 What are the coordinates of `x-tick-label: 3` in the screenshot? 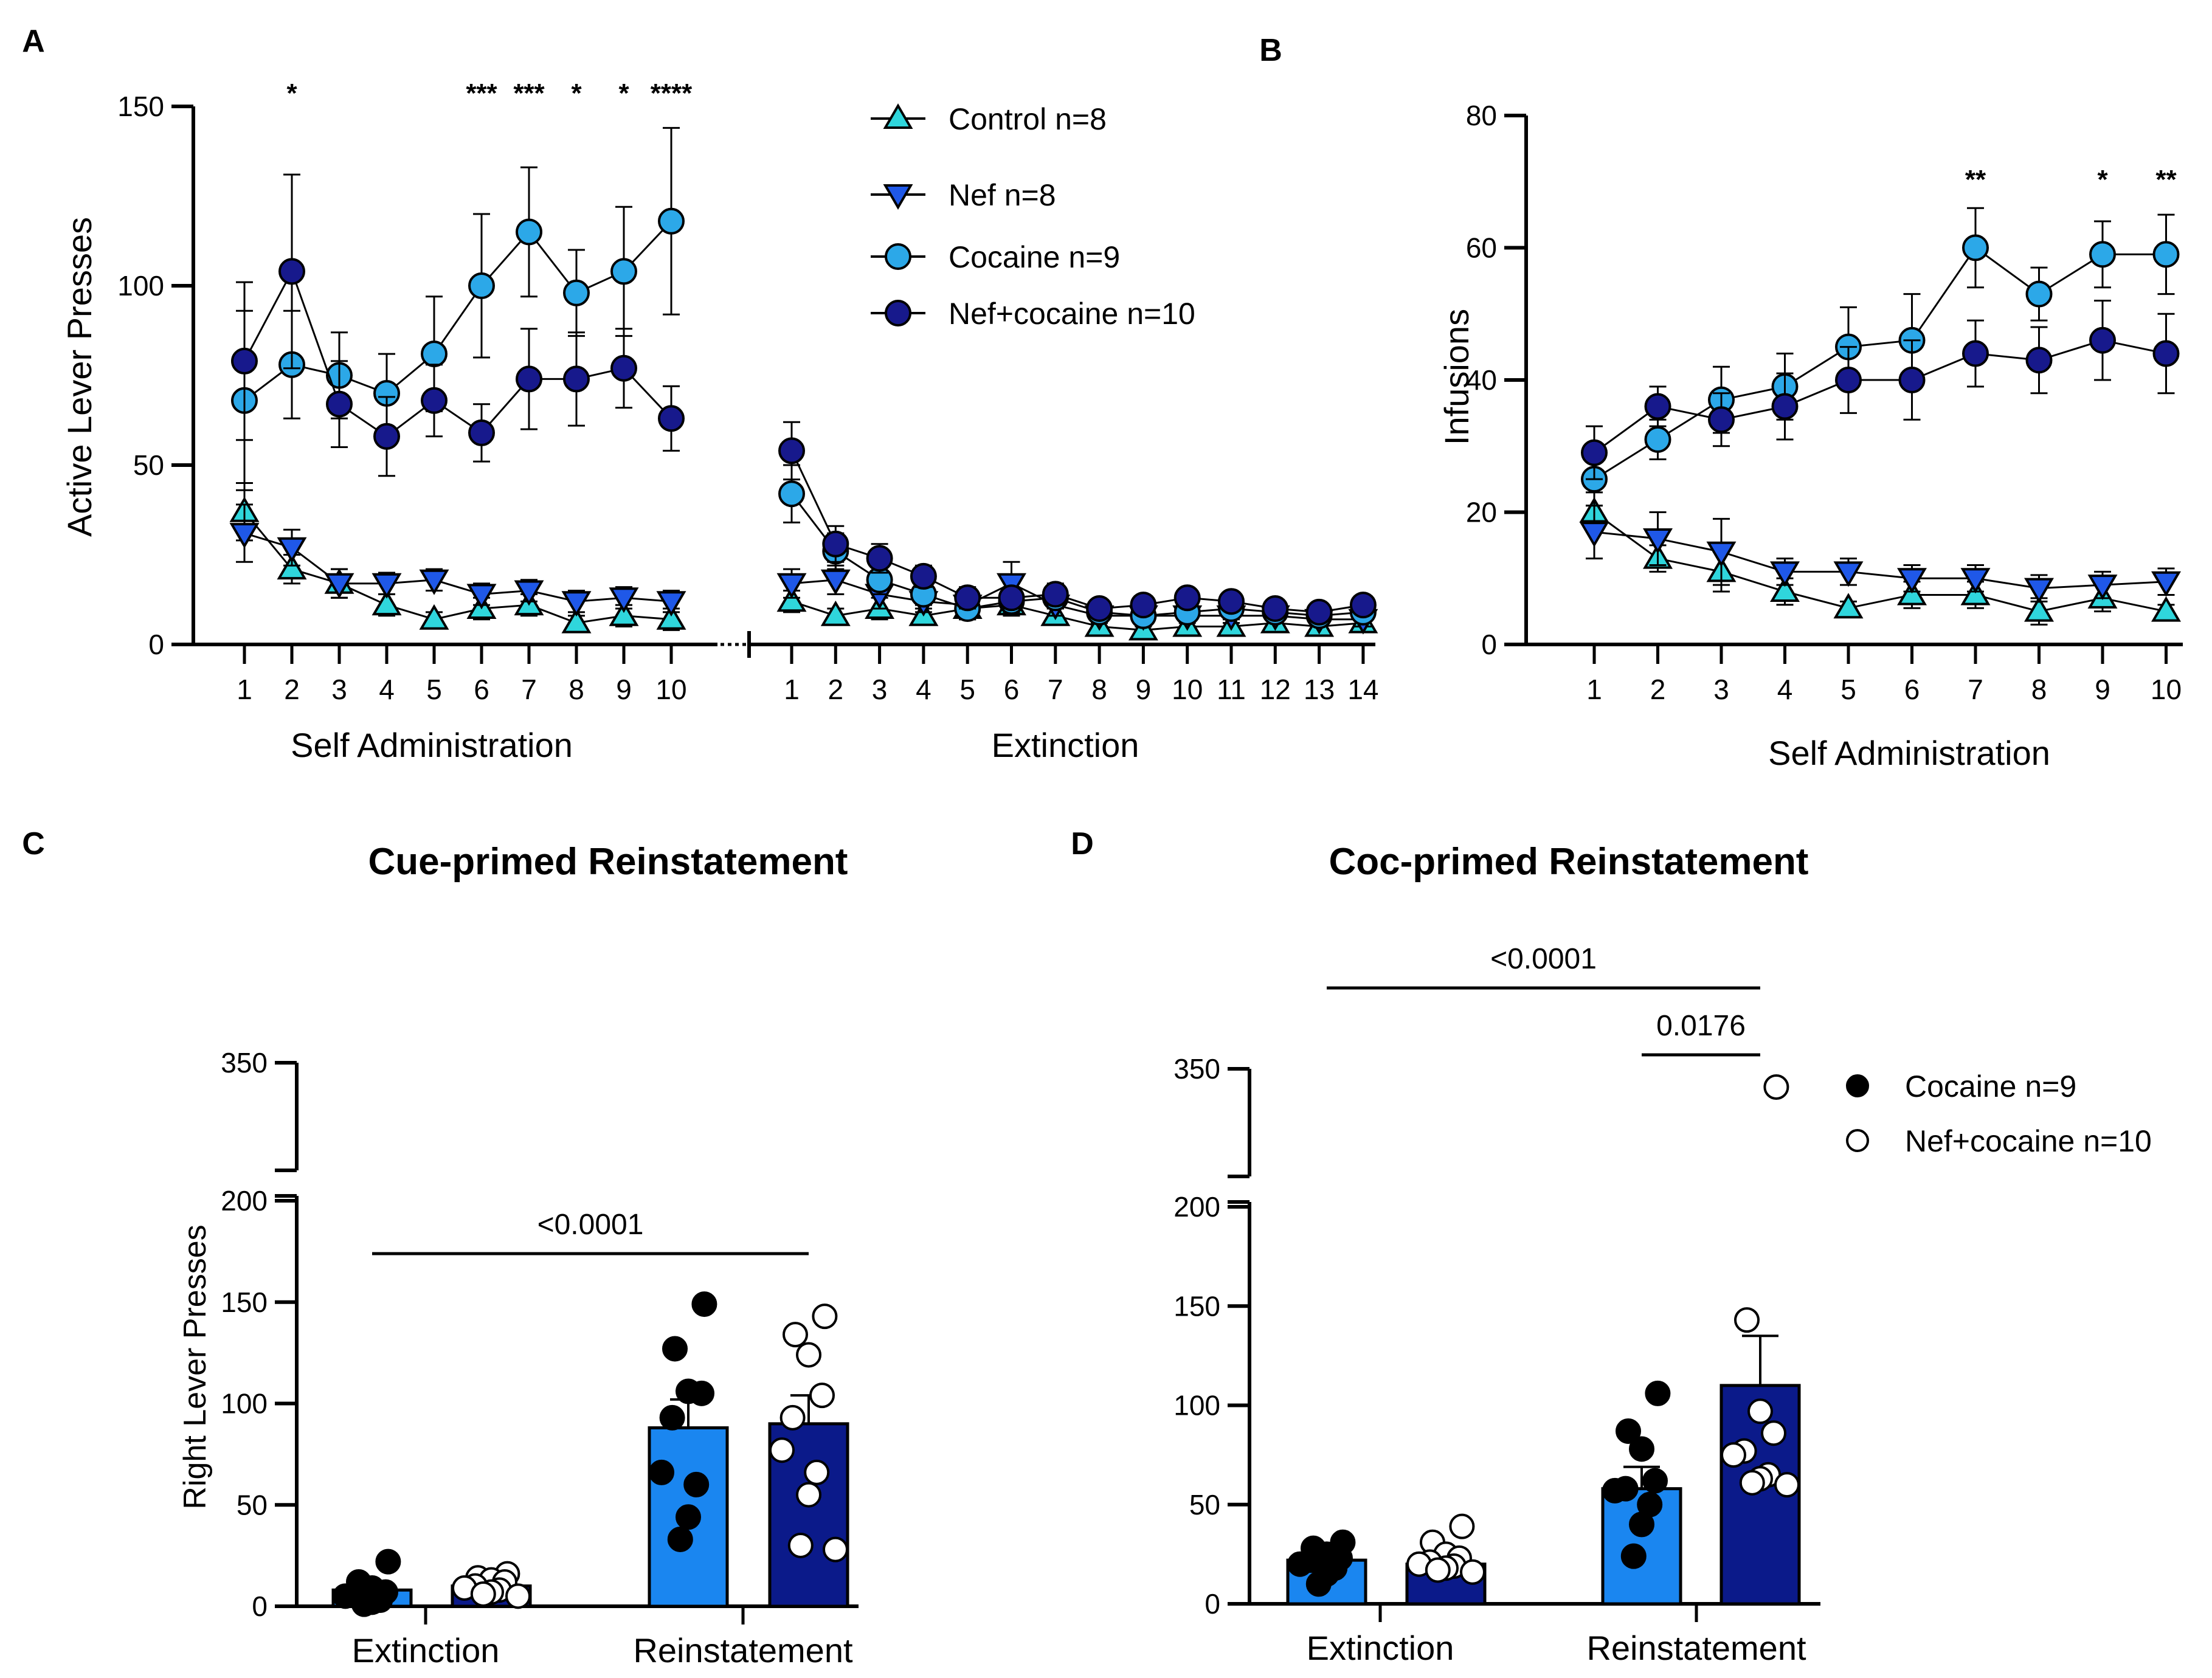 It's located at (880, 689).